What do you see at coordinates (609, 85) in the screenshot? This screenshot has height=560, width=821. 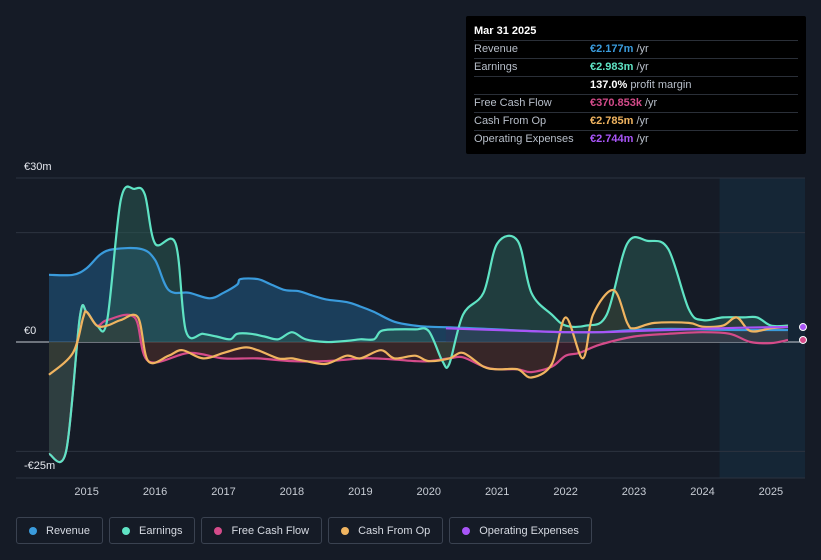 I see `tooltip-row-value: 137.0%` at bounding box center [609, 85].